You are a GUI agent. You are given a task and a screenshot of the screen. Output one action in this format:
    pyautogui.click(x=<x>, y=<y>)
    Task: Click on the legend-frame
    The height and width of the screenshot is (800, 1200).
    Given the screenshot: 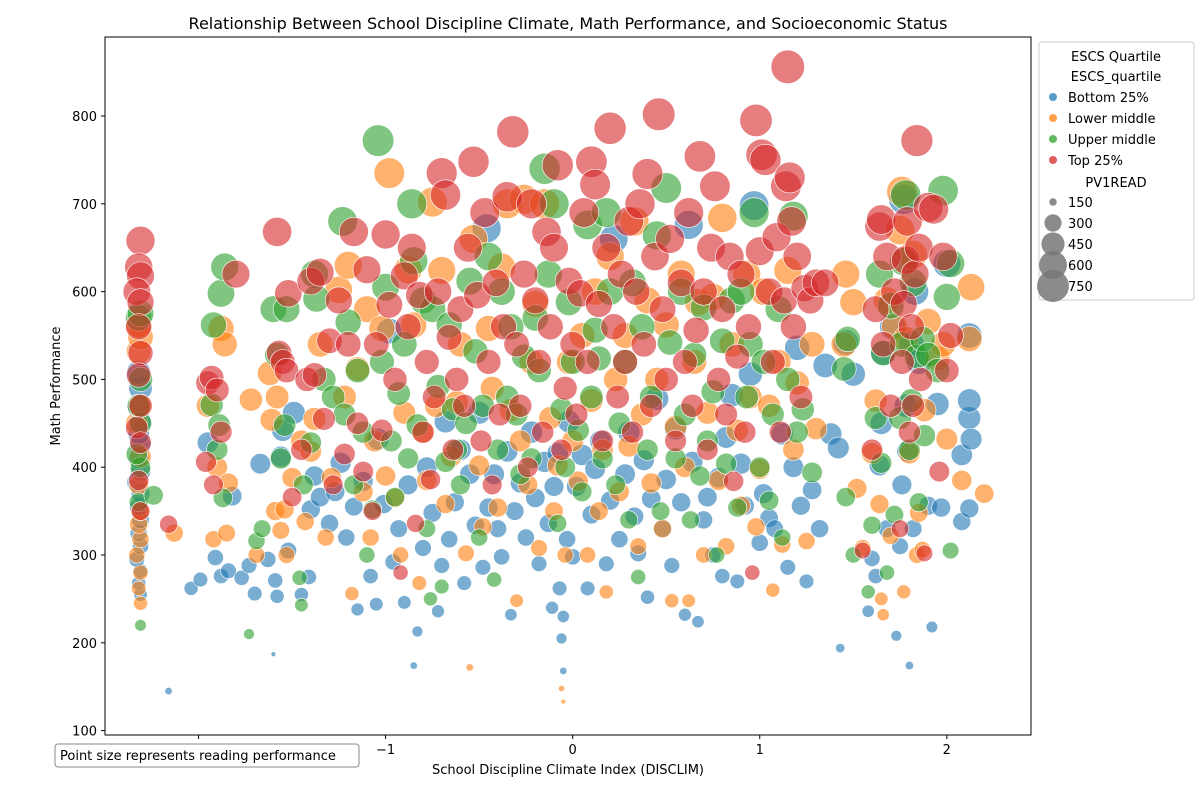 What is the action you would take?
    pyautogui.click(x=1116, y=171)
    